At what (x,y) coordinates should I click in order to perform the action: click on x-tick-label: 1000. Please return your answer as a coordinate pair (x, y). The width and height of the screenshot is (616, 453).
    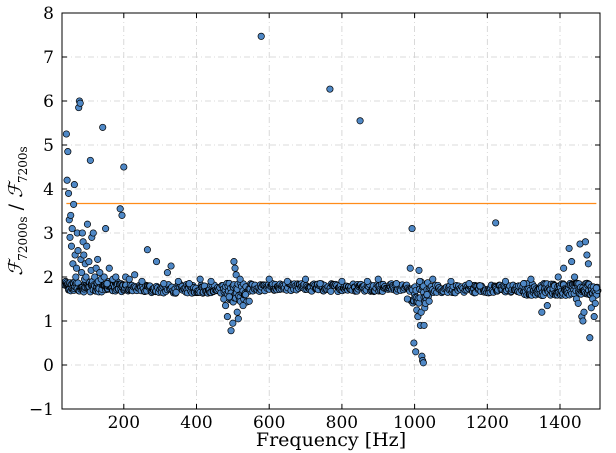
    Looking at the image, I should click on (414, 423).